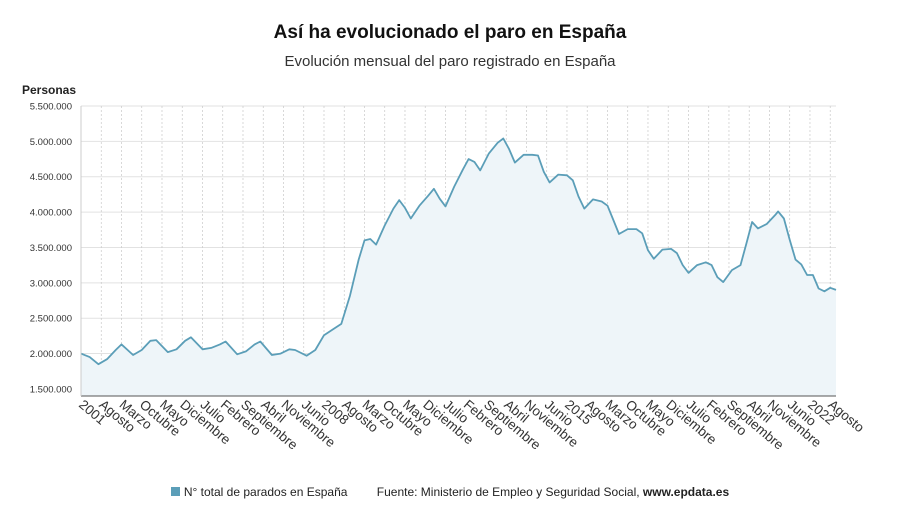 Image resolution: width=900 pixels, height=528 pixels. I want to click on y-tick-label: 1.500.000, so click(51, 389).